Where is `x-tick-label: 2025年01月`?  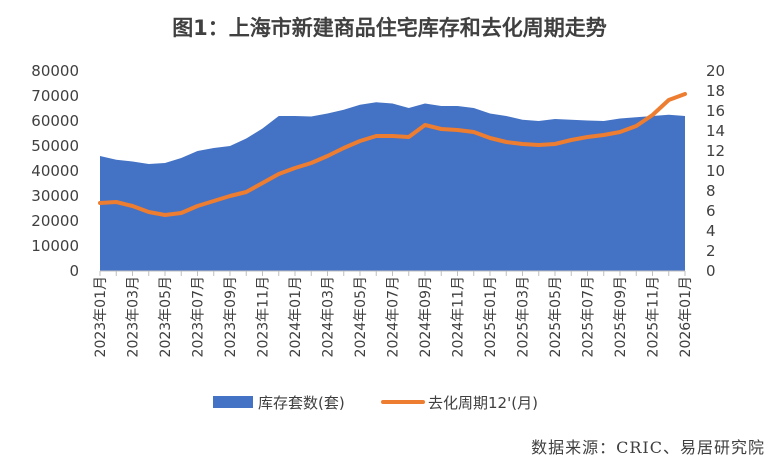 x-tick-label: 2025年01月 is located at coordinates (491, 316).